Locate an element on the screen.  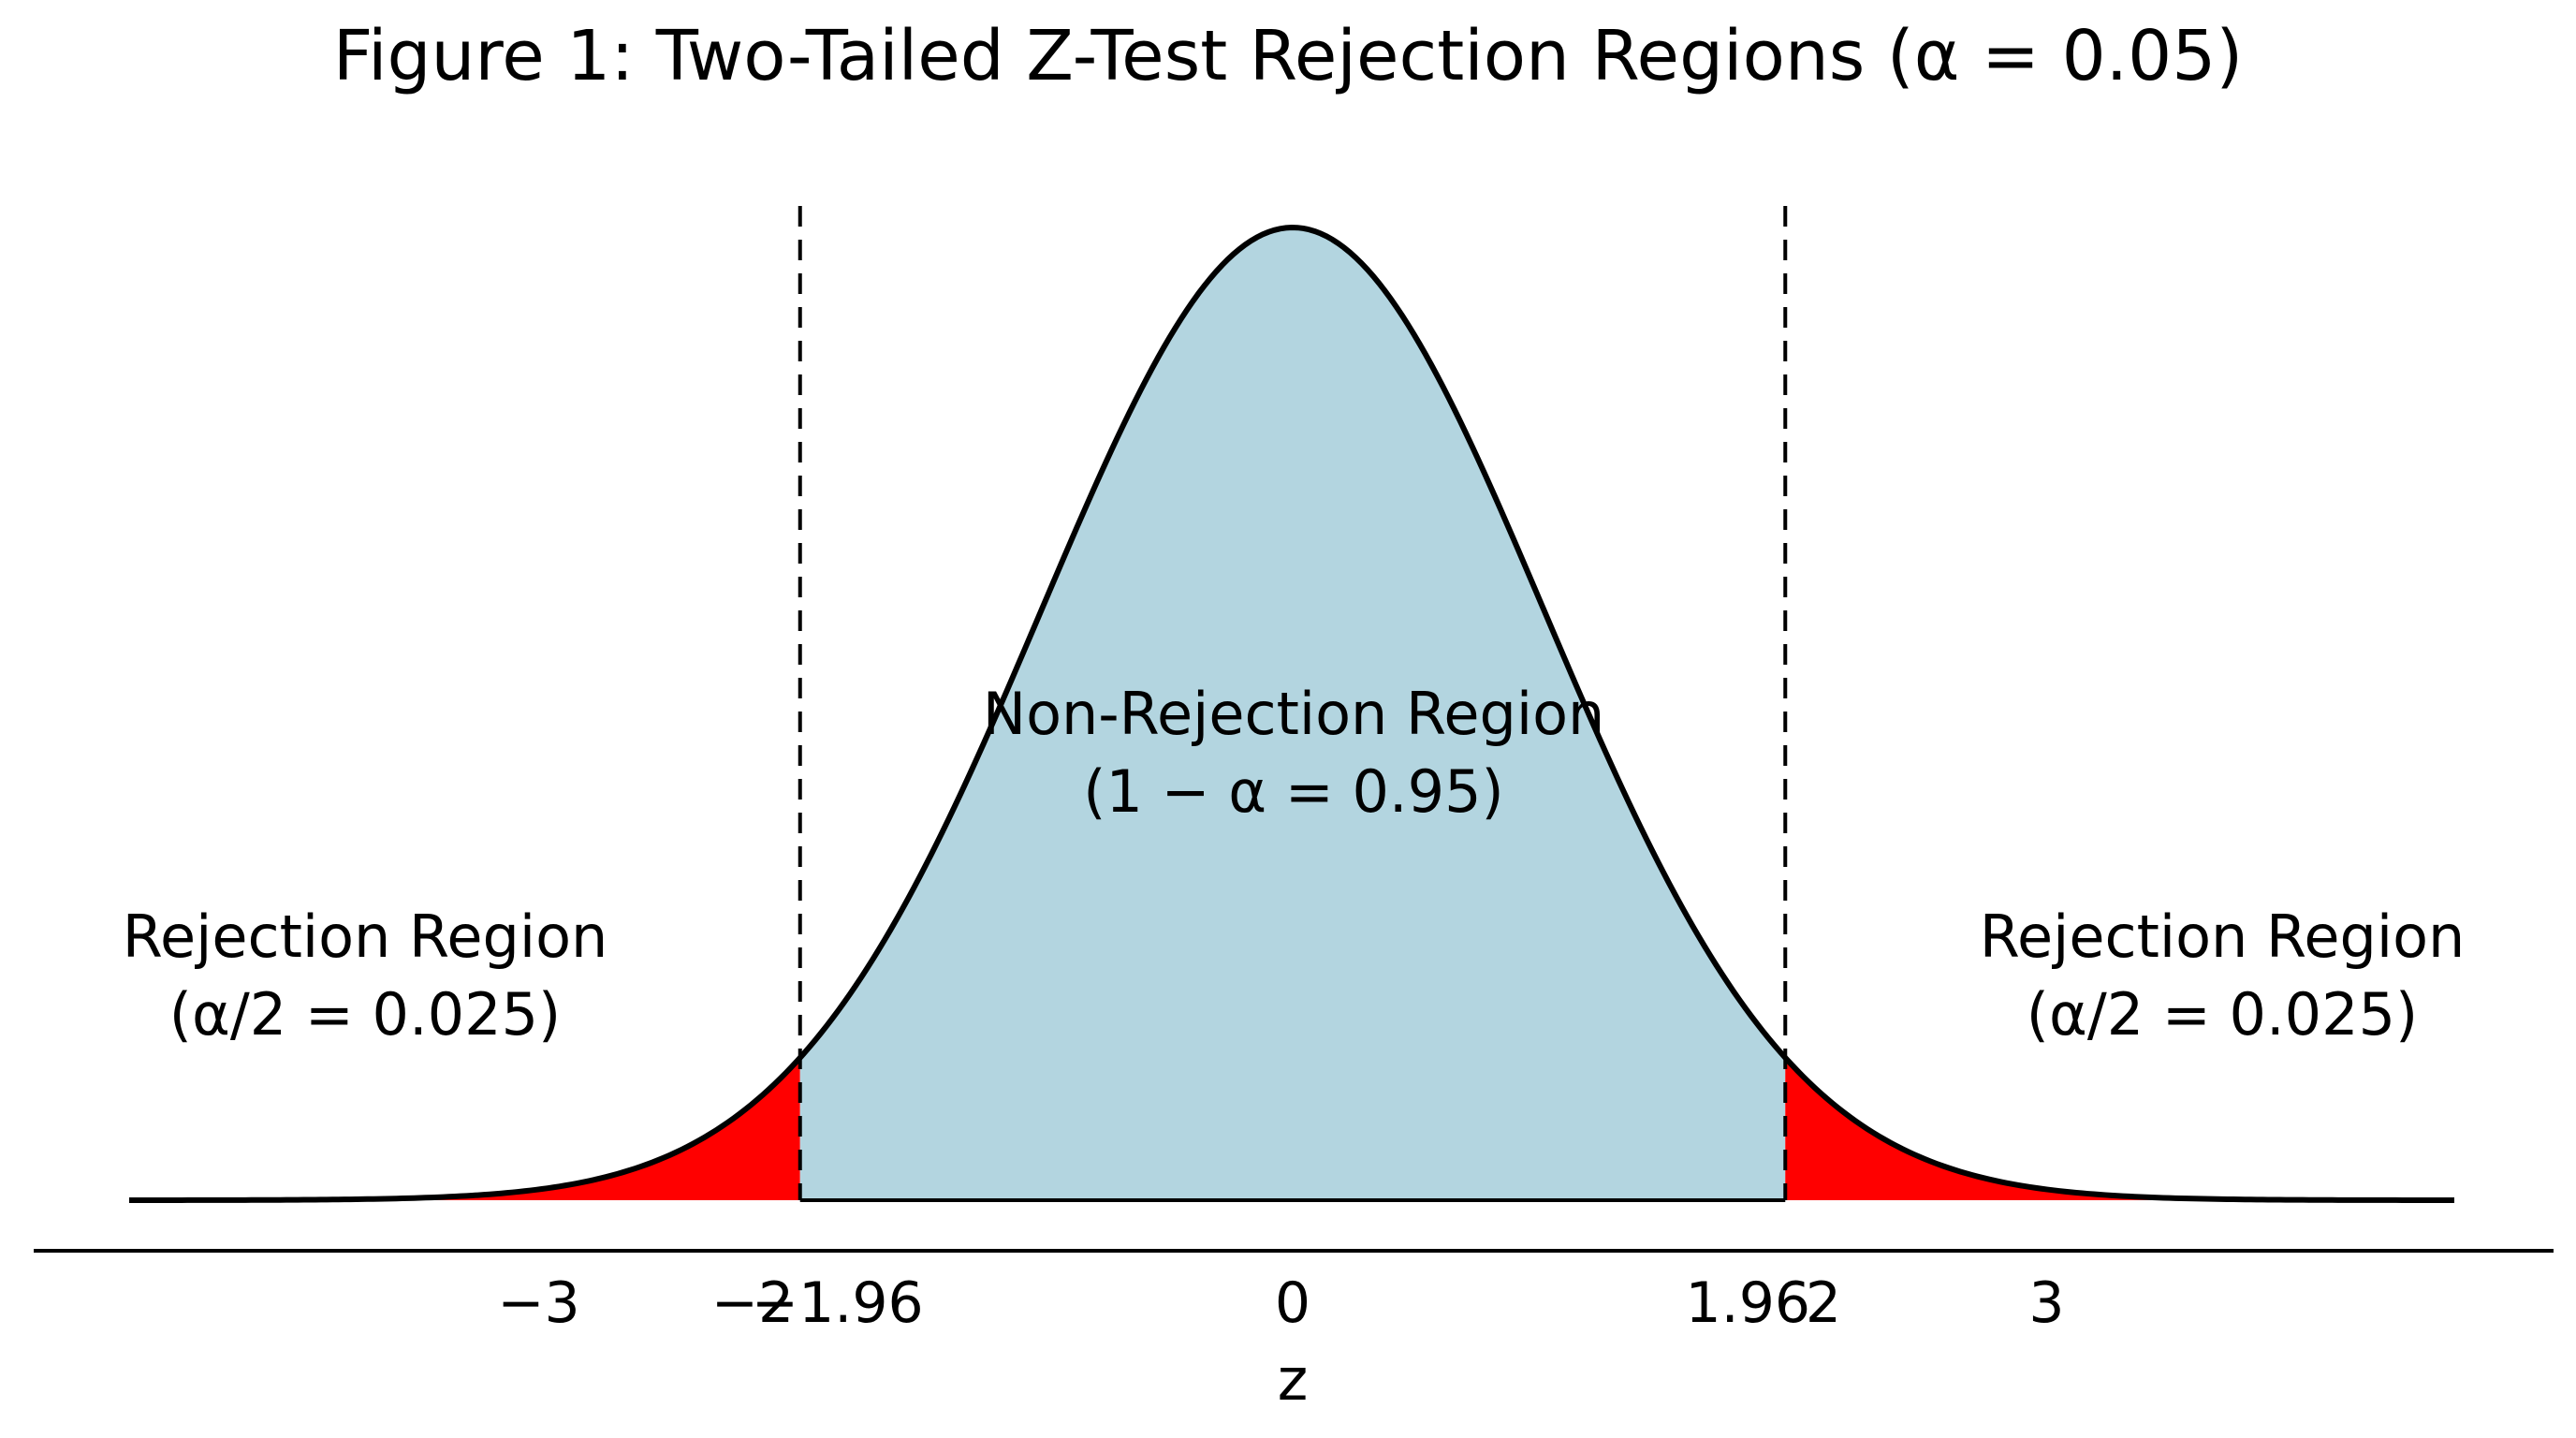
x-tick-label: 1.96 is located at coordinates (1747, 1303).